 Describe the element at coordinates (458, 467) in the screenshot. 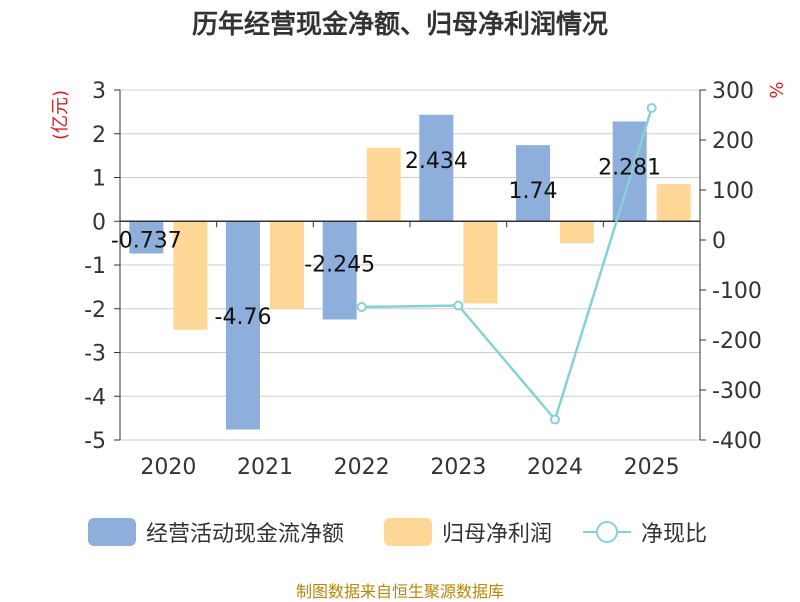

I see `x-tick-label: 2023` at that location.